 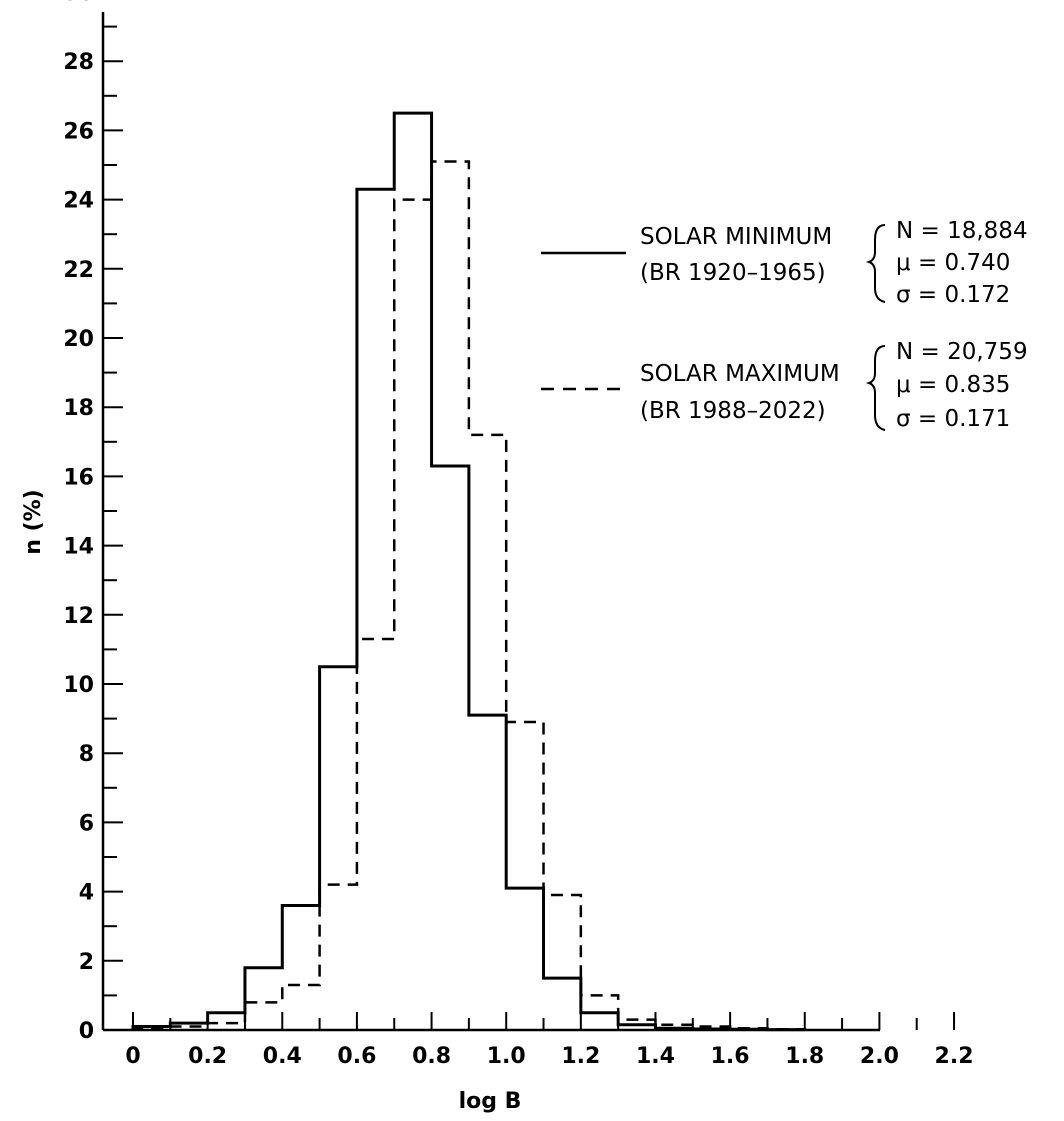 I want to click on y-tick-label: 6, so click(x=86, y=823).